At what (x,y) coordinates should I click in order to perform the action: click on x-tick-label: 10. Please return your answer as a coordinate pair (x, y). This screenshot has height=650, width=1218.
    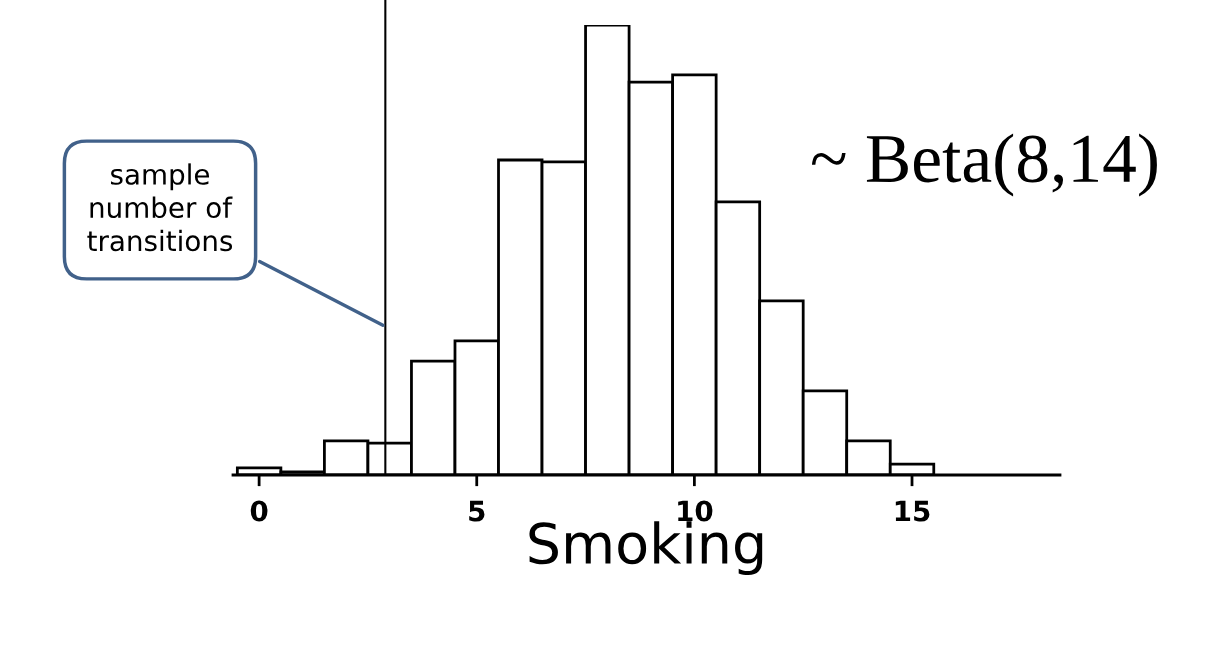
    Looking at the image, I should click on (695, 511).